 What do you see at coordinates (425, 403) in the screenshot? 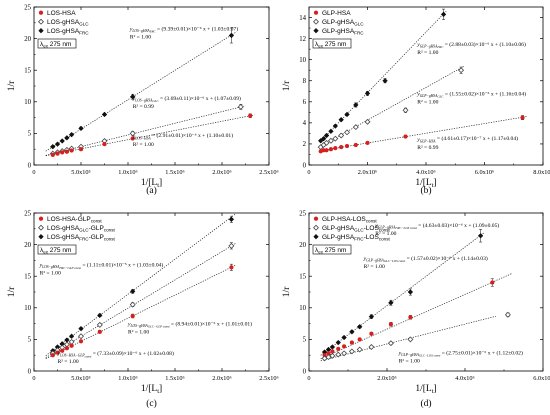
I see `panel-label: (d)` at bounding box center [425, 403].